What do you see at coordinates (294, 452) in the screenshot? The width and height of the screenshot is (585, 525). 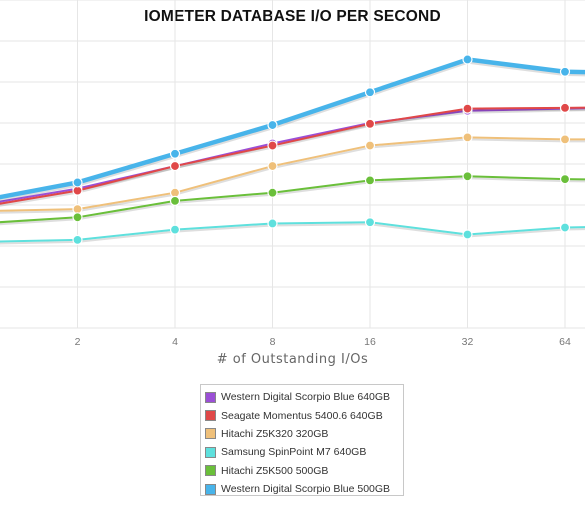 I see `legend-label: Samsung SpinPoint M7 640GB` at bounding box center [294, 452].